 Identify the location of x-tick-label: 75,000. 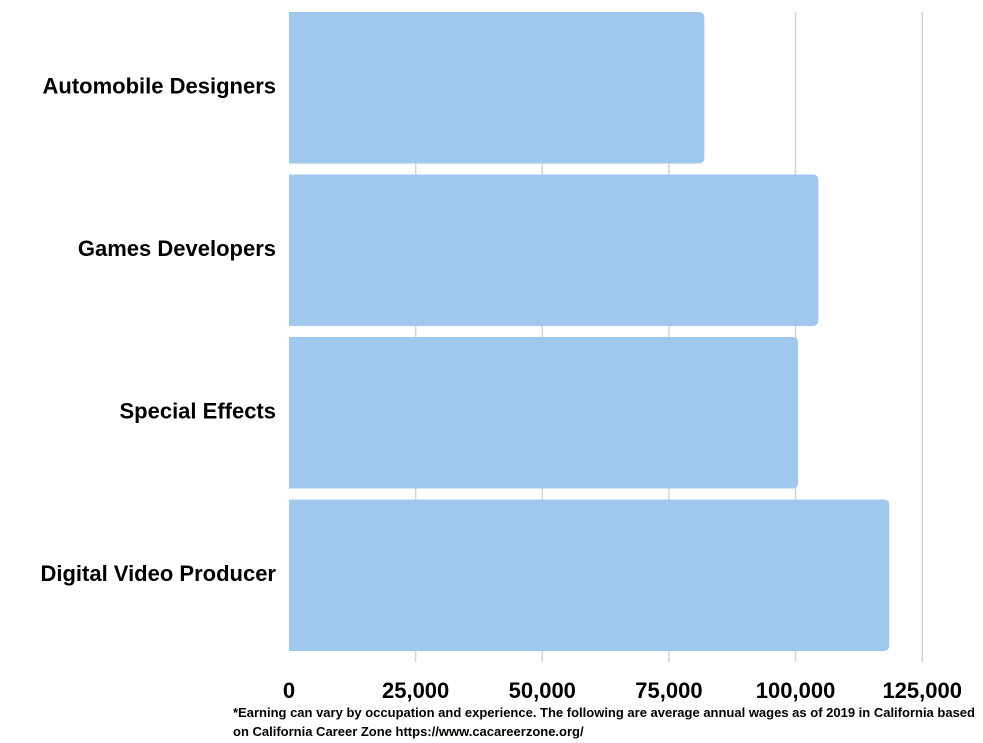
(668, 690).